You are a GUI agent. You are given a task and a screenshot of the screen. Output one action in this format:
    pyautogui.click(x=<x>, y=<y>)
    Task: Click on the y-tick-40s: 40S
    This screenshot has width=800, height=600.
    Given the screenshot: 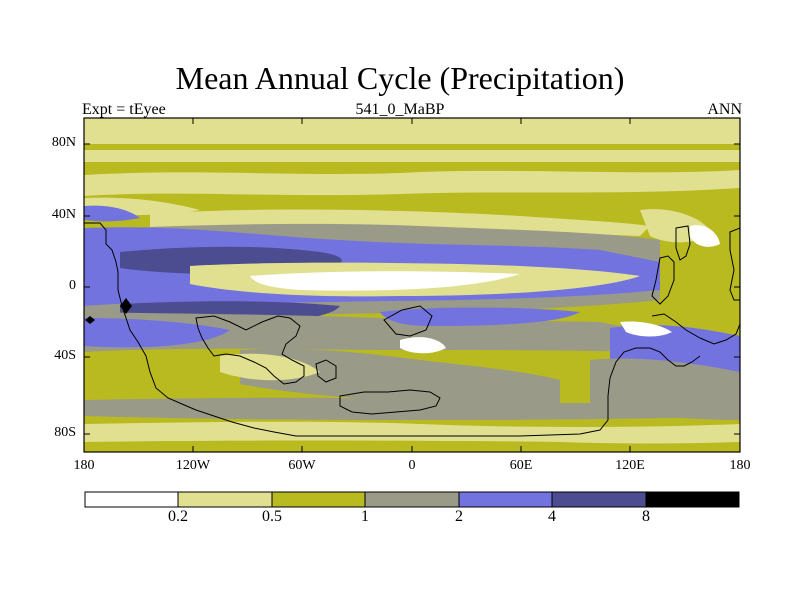 What is the action you would take?
    pyautogui.click(x=65, y=355)
    